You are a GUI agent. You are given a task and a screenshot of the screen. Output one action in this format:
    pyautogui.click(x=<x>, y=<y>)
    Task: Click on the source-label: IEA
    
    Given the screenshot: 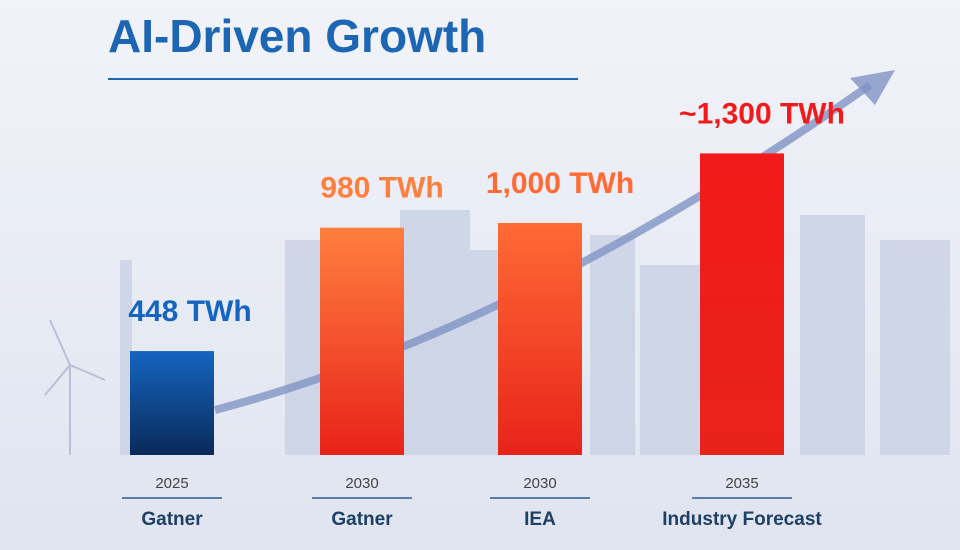 What is the action you would take?
    pyautogui.click(x=540, y=519)
    